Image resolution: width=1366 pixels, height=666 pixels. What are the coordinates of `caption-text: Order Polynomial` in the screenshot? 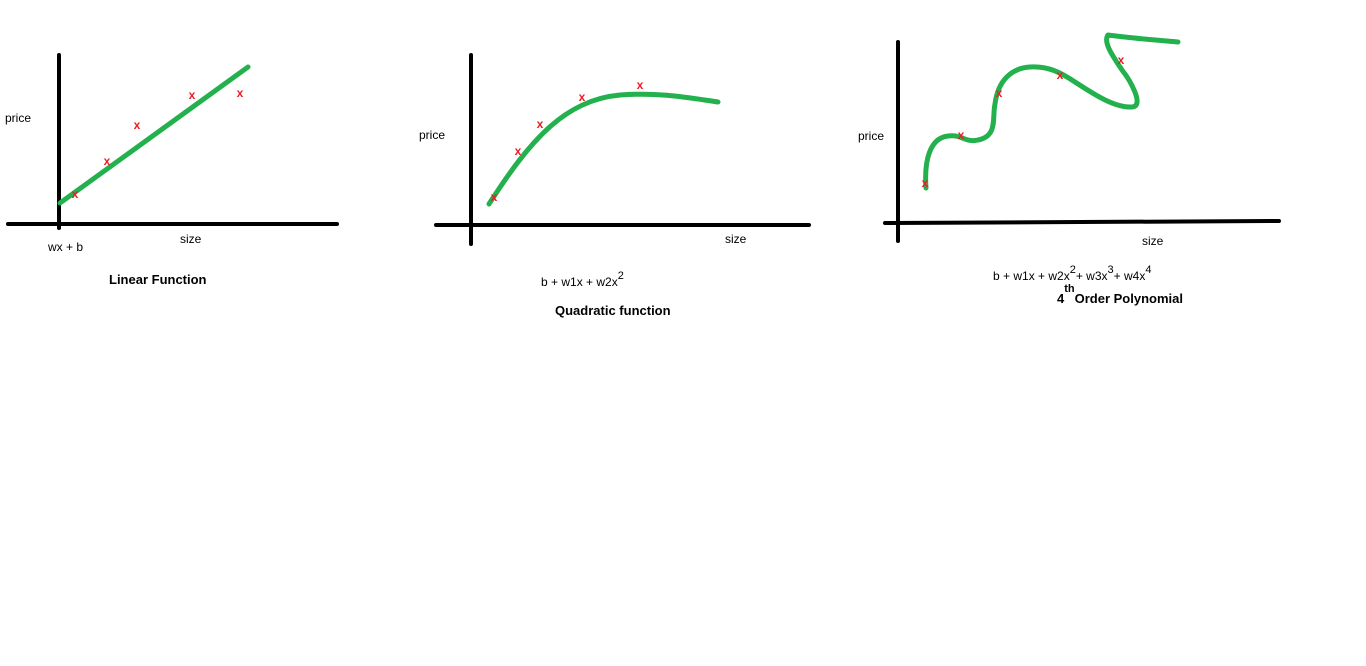 It's located at (1129, 298).